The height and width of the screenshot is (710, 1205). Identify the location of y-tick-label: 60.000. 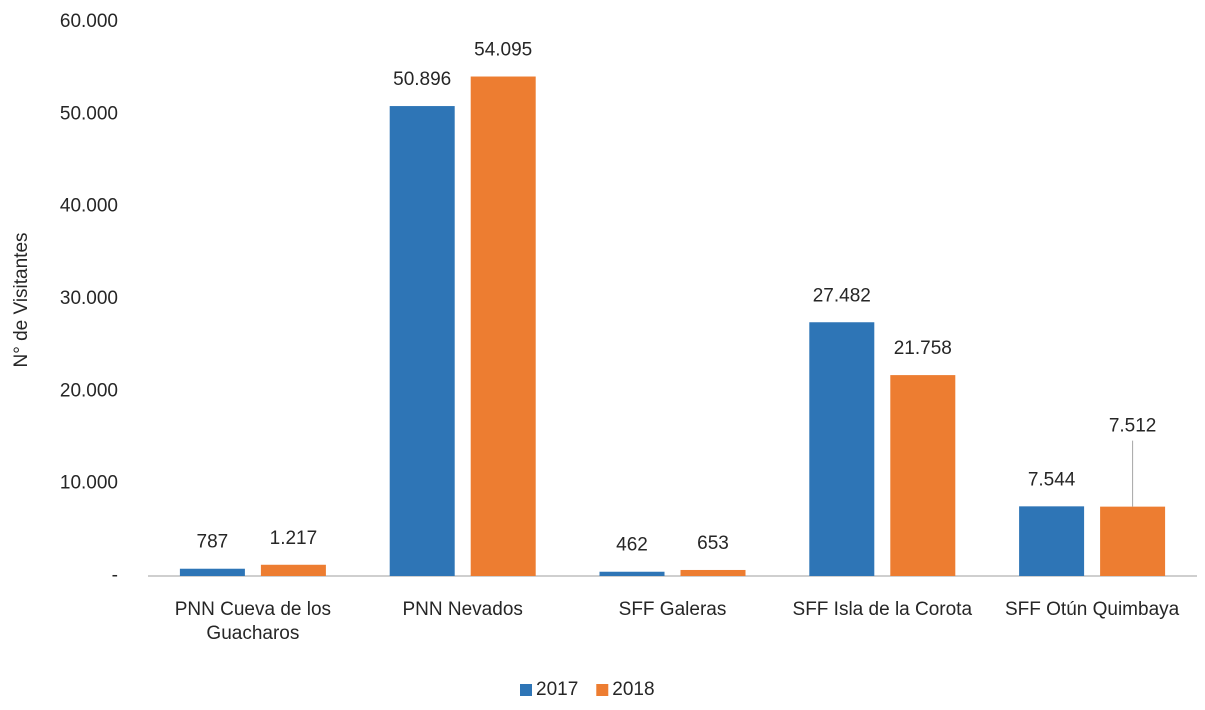
(89, 21).